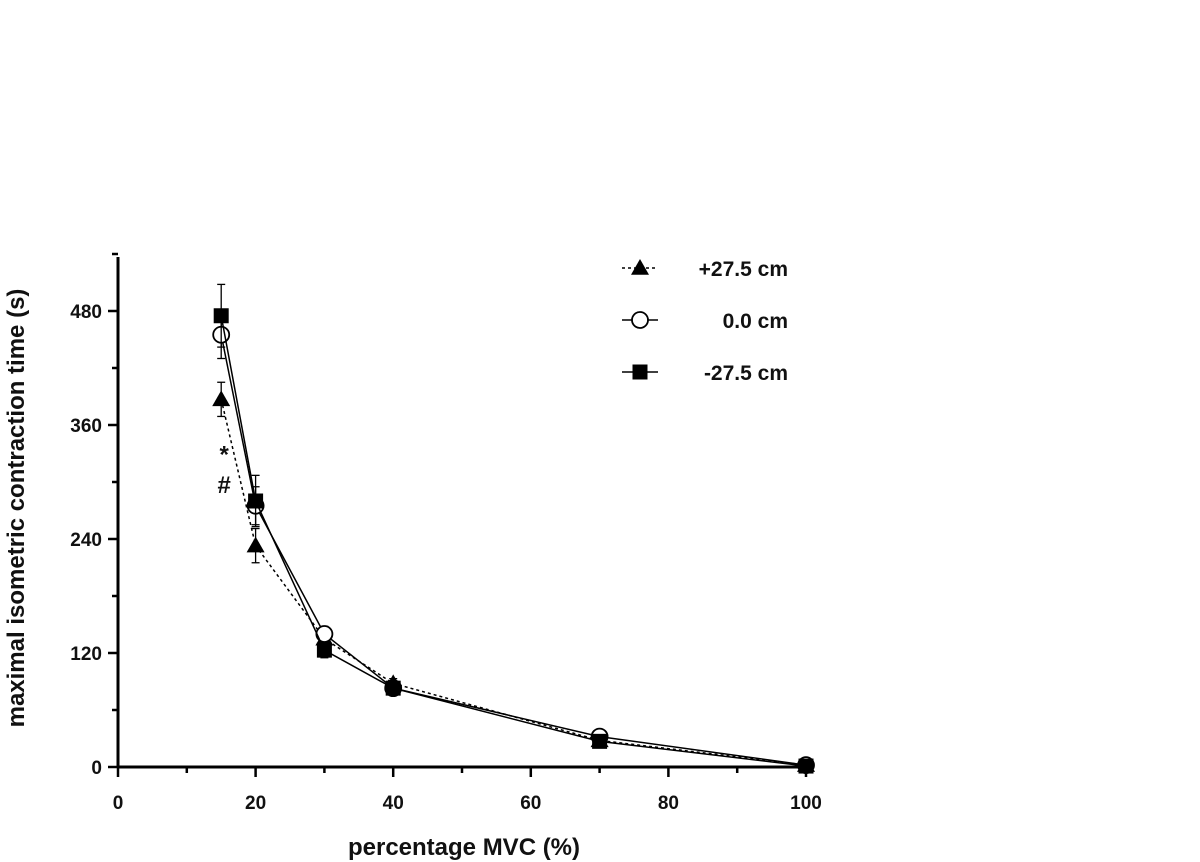  What do you see at coordinates (16, 508) in the screenshot?
I see `y-axis-title: maximal isometric contraction time (s)` at bounding box center [16, 508].